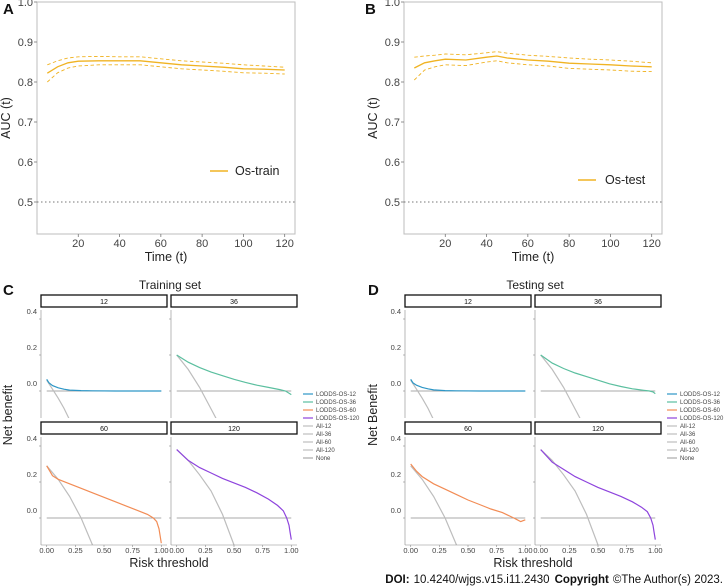 This screenshot has height=588, width=727. I want to click on y-tick-label: 0.8, so click(392, 83).